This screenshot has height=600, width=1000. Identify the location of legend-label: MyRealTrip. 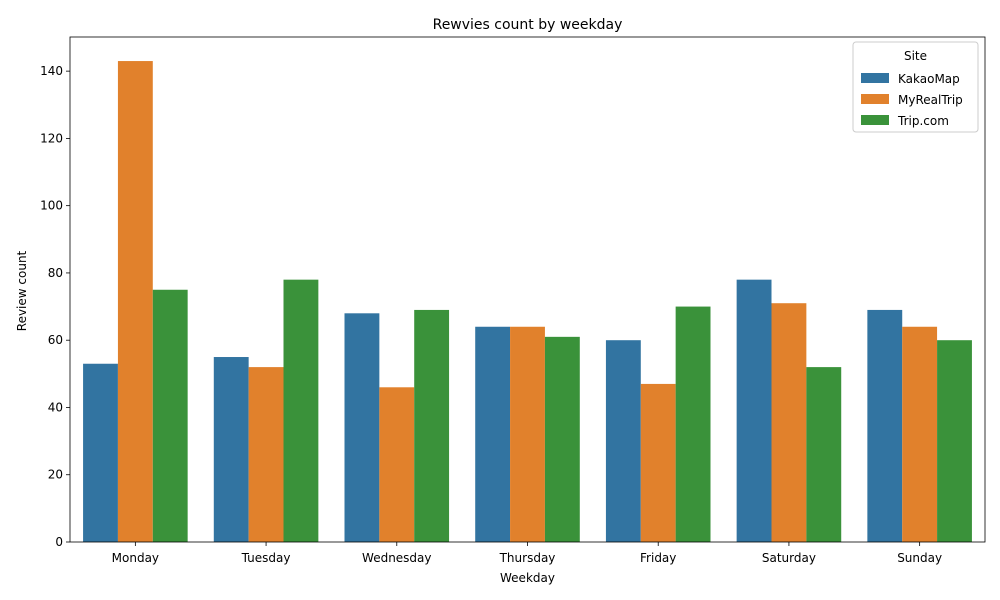
(930, 100).